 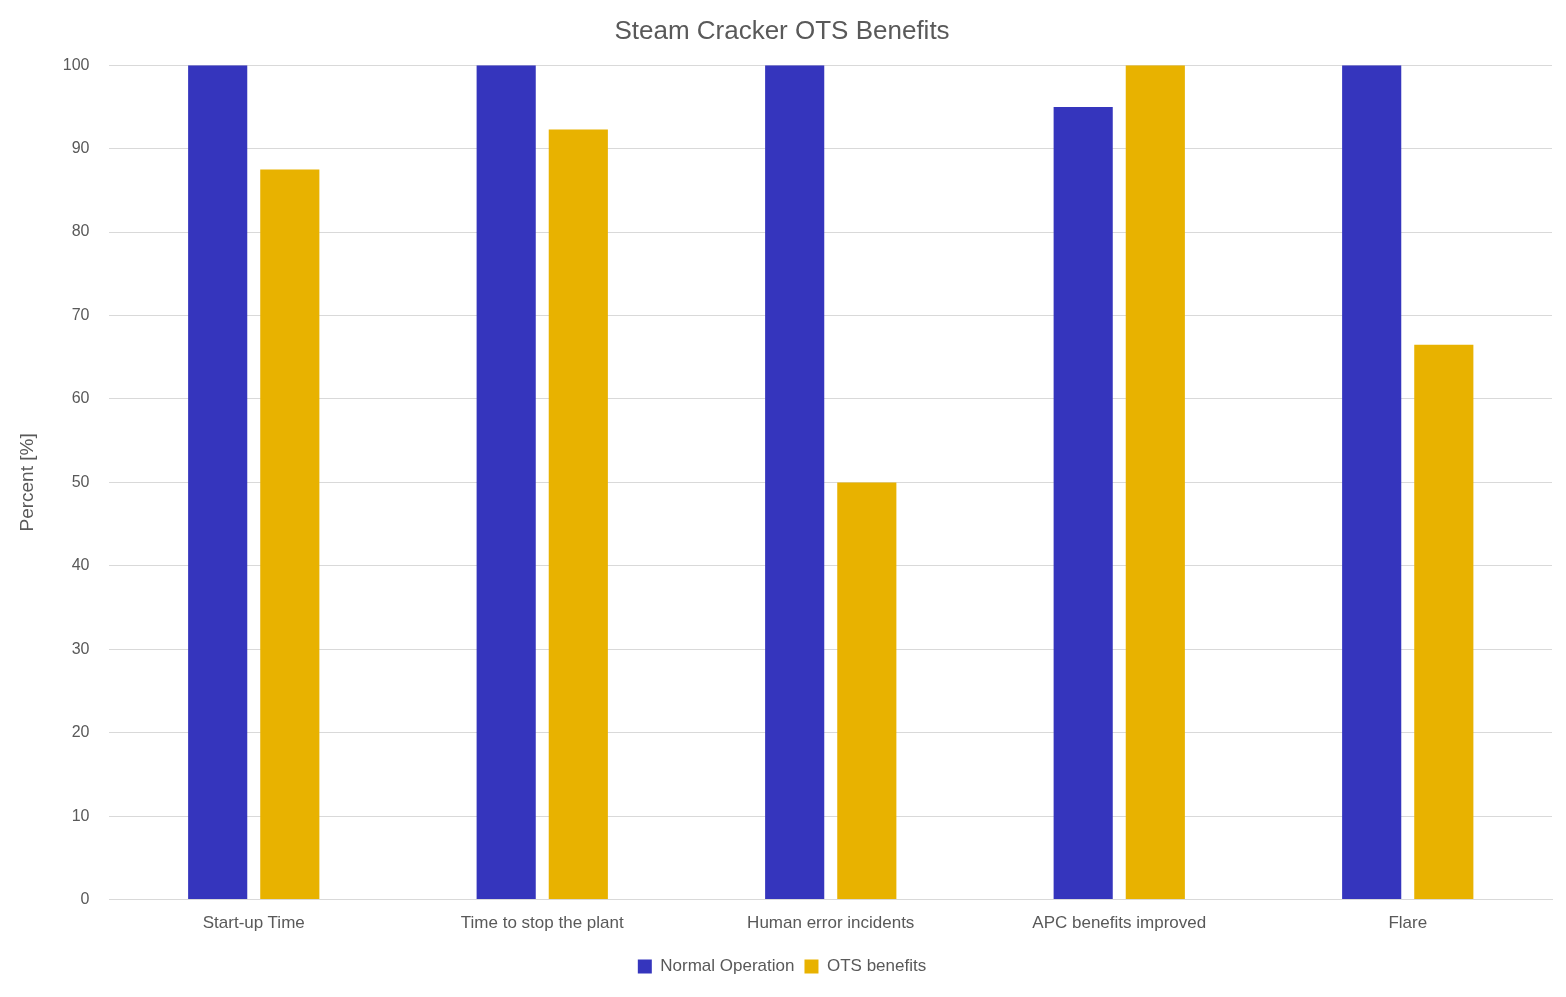 What do you see at coordinates (831, 923) in the screenshot?
I see `x-tick-label: Human error incidents` at bounding box center [831, 923].